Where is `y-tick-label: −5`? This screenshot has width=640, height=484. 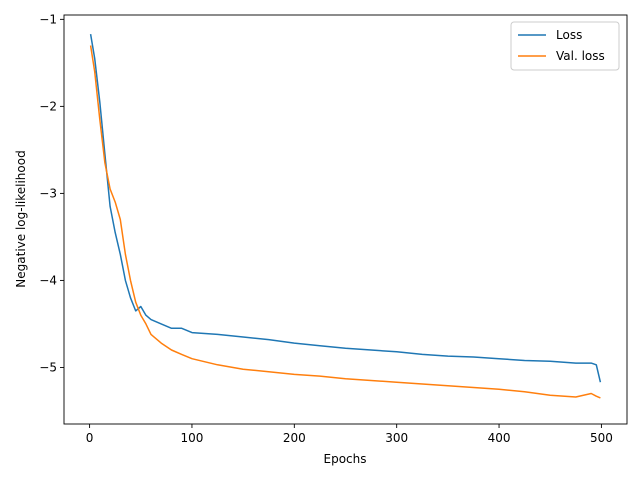
y-tick-label: −5 is located at coordinates (48, 367).